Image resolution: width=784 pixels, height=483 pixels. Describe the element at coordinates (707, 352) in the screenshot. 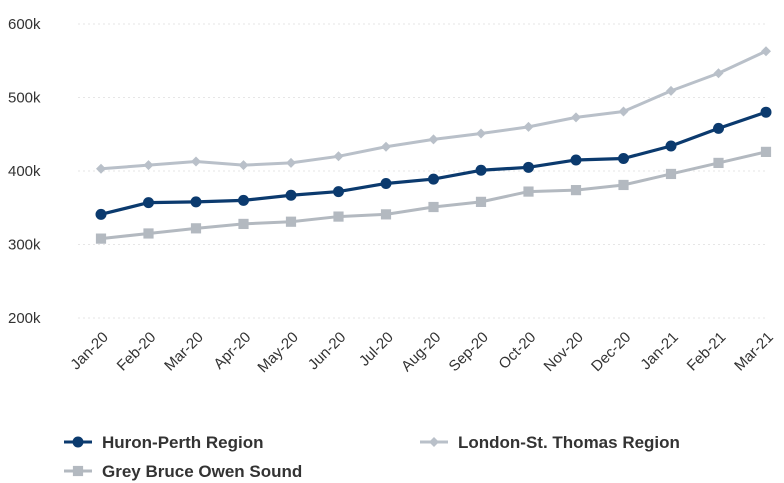

I see `x-tick-label: Feb-21` at that location.